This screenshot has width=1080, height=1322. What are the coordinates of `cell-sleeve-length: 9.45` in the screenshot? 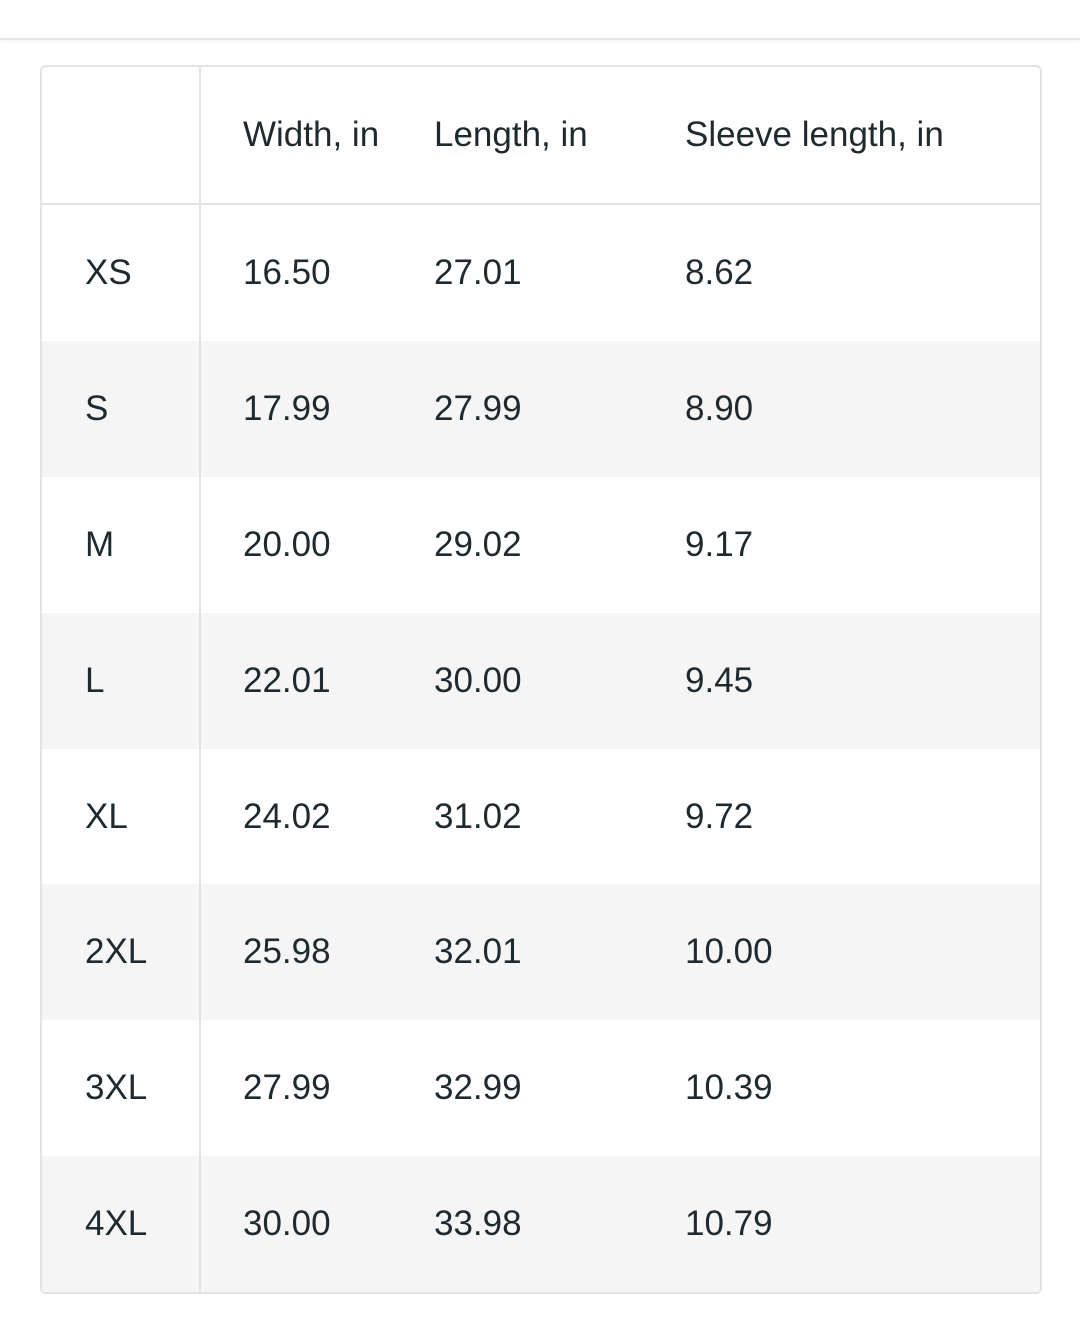 It's located at (719, 680).